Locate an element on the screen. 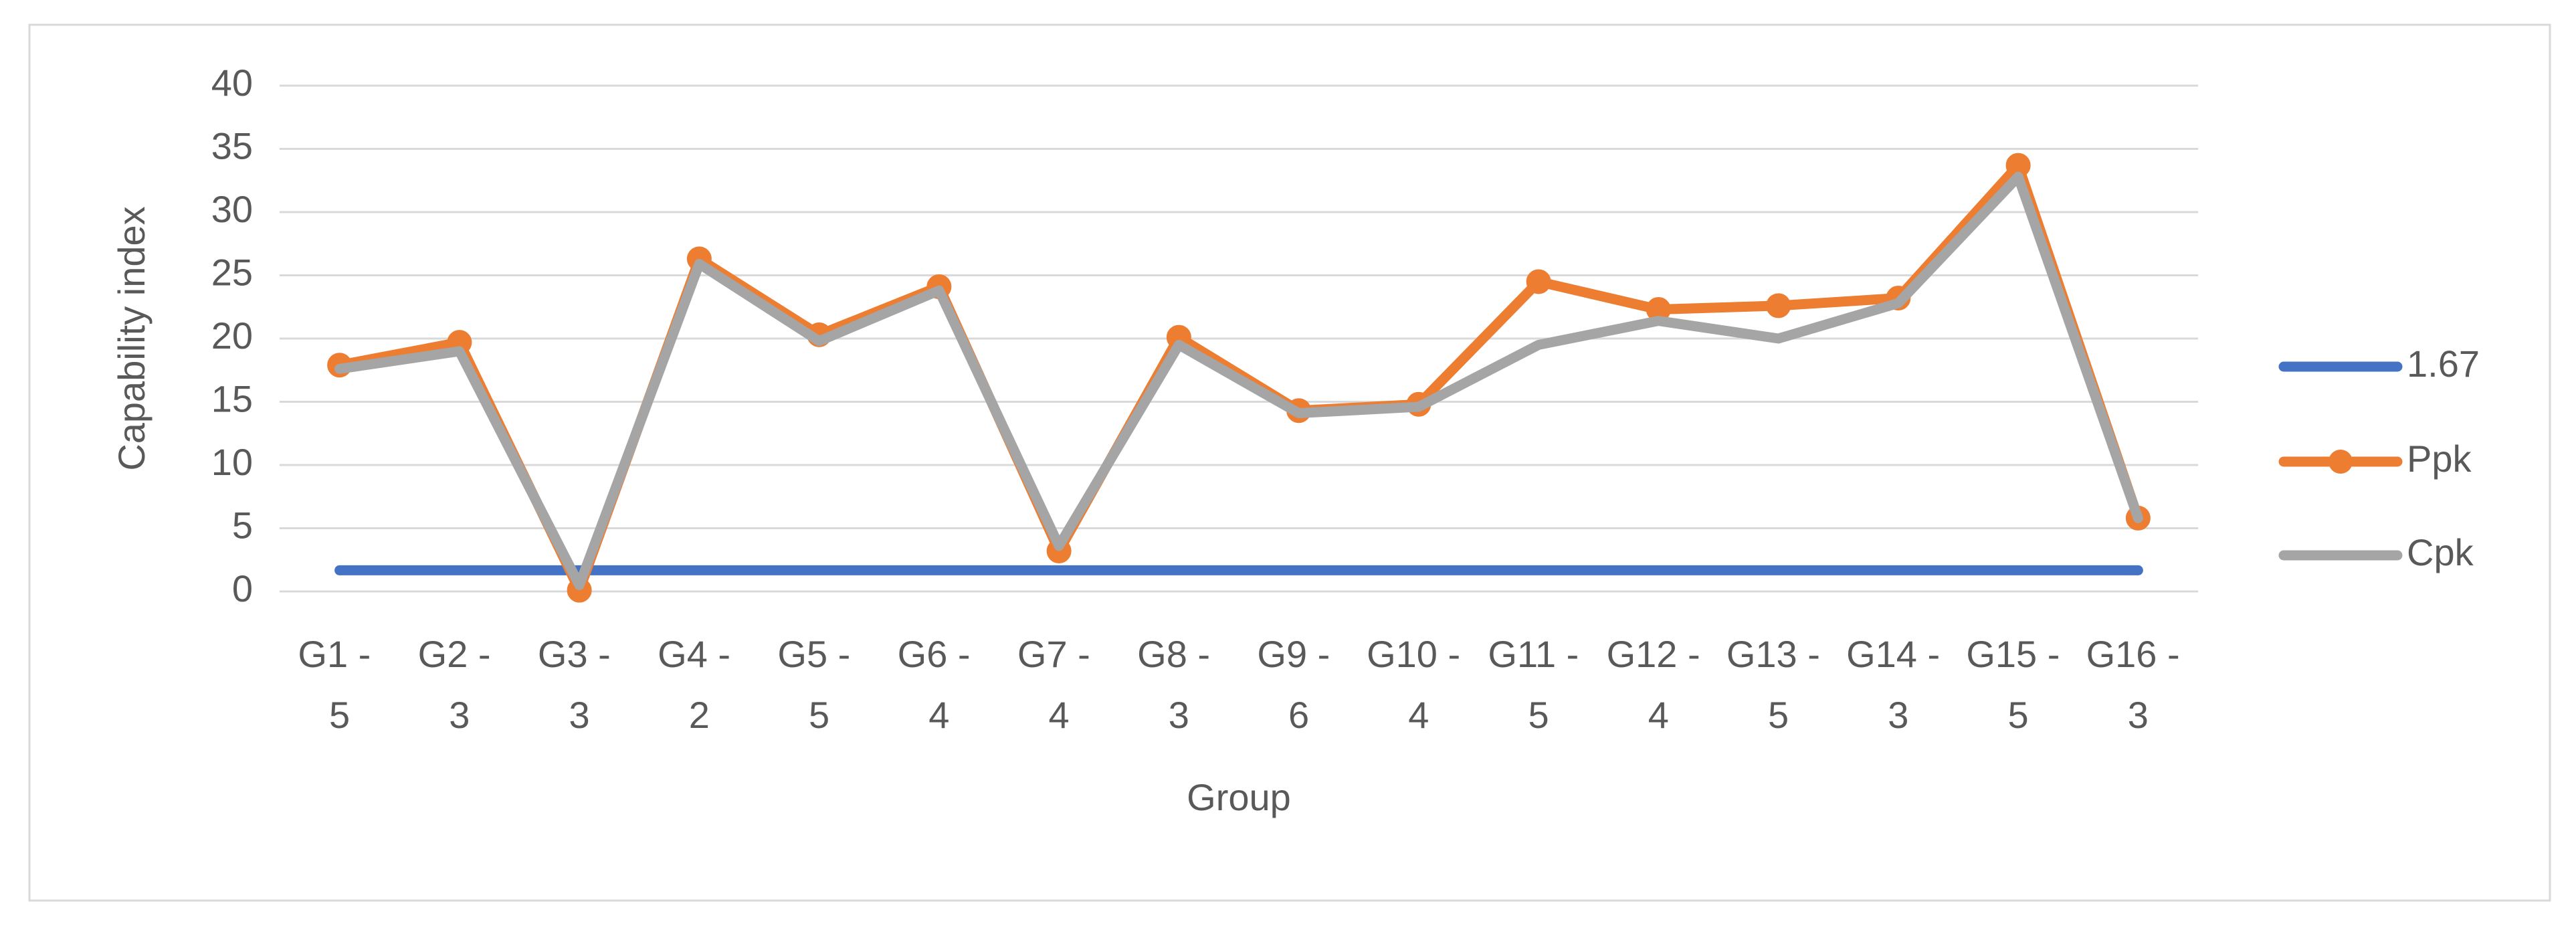 The width and height of the screenshot is (2576, 932). y-tick-label: 30 is located at coordinates (232, 209).